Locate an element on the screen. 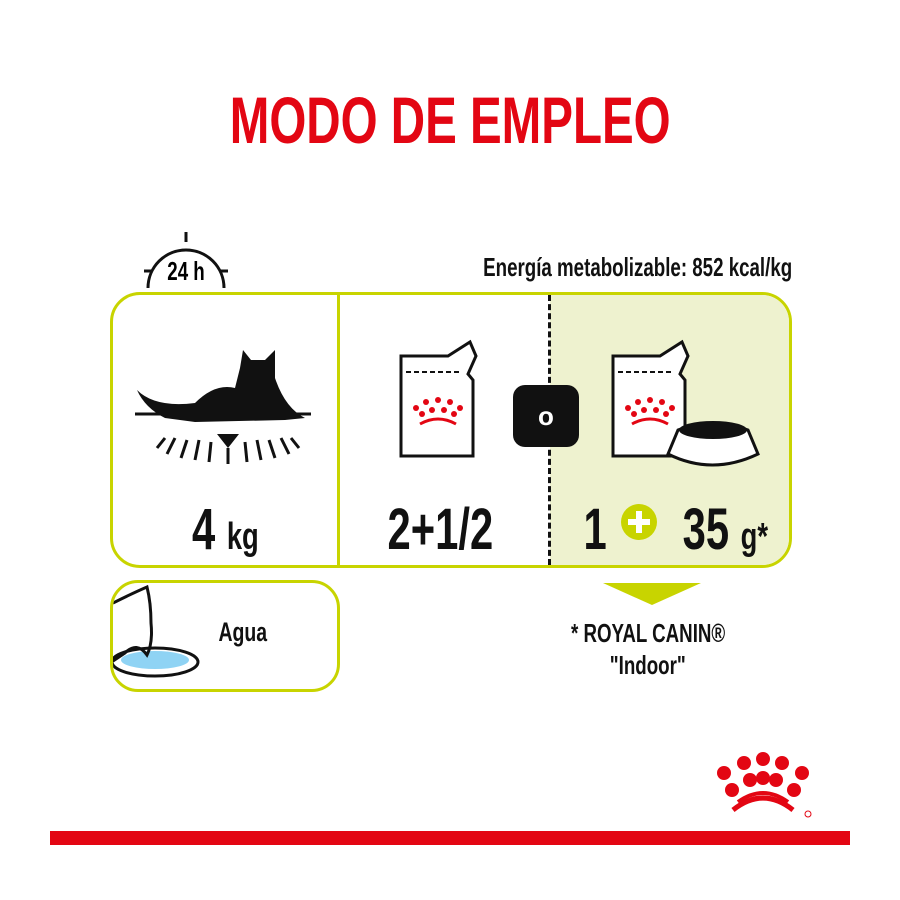 This screenshot has height=900, width=900. cat-drinking-icon is located at coordinates (156, 631).